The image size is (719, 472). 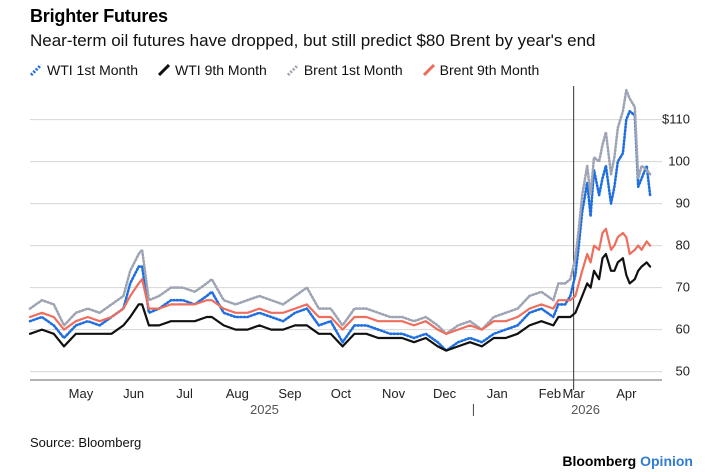 What do you see at coordinates (341, 393) in the screenshot?
I see `x-tick-label-oct: Oct` at bounding box center [341, 393].